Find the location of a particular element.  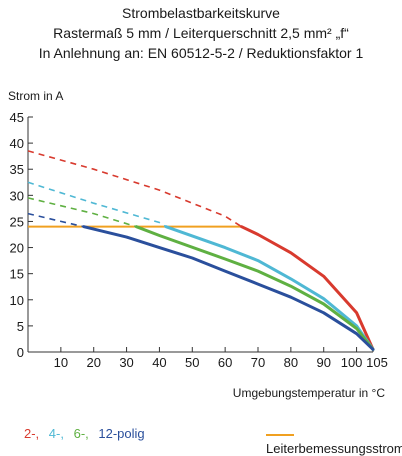

y-tick-label: 30 is located at coordinates (17, 195).